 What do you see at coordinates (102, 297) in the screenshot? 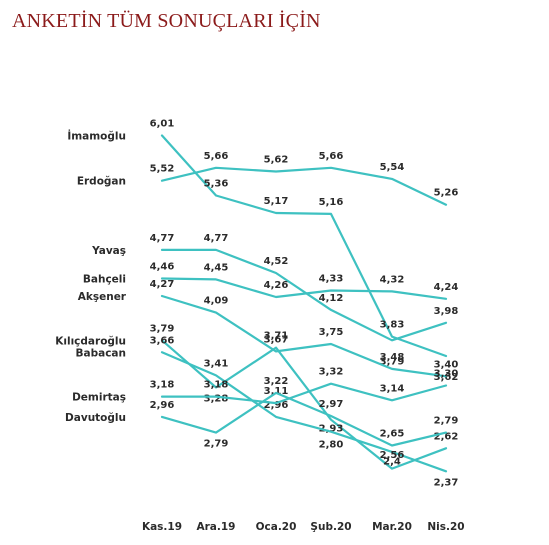
I see `series-name-label: Akşener` at bounding box center [102, 297].